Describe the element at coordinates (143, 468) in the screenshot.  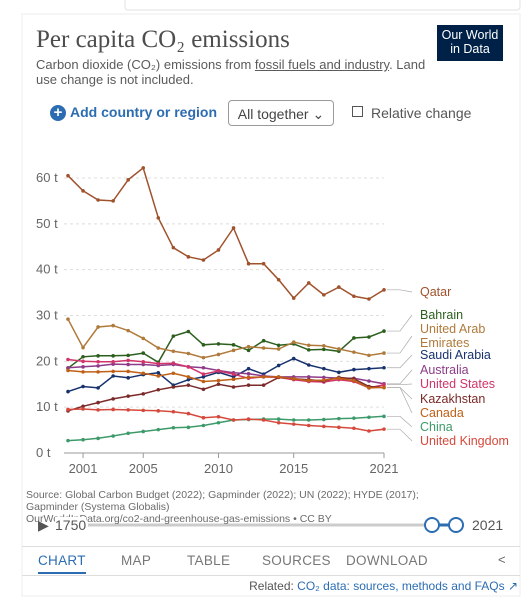
I see `x-tick-label: 2005` at that location.